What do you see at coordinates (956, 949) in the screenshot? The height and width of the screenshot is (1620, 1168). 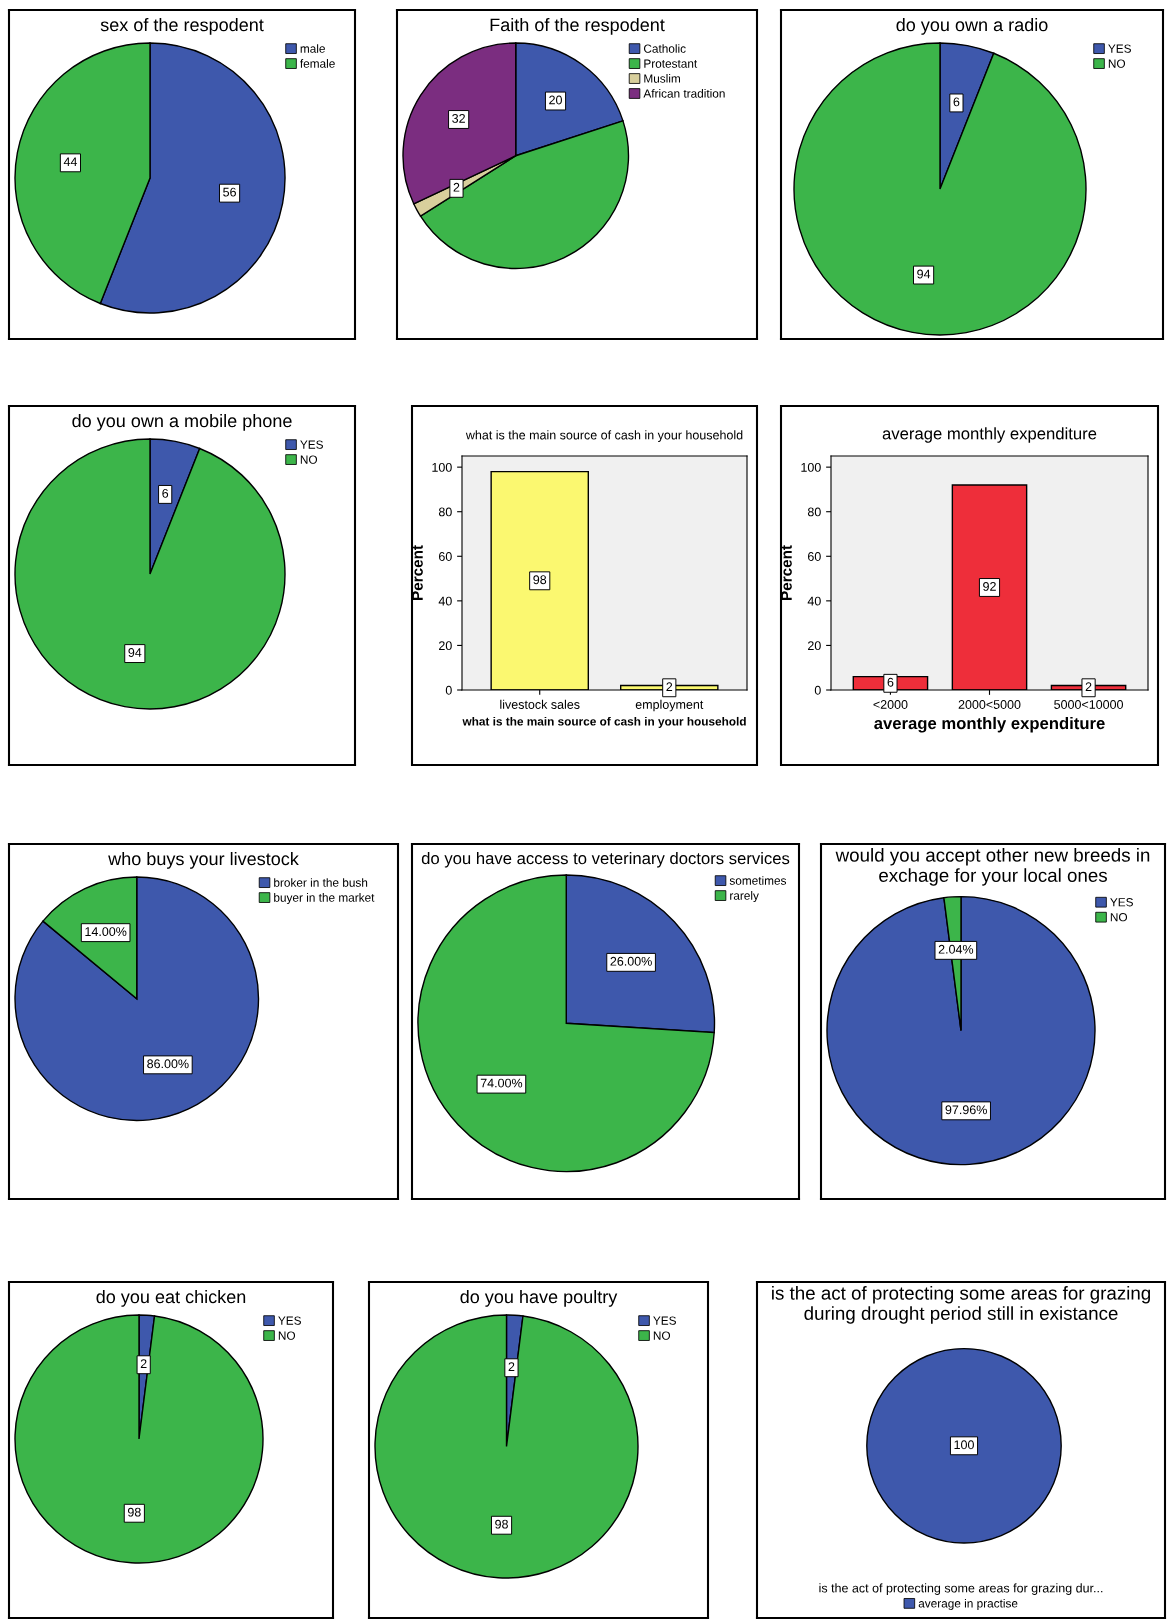 I see `data-label: 2.04%` at bounding box center [956, 949].